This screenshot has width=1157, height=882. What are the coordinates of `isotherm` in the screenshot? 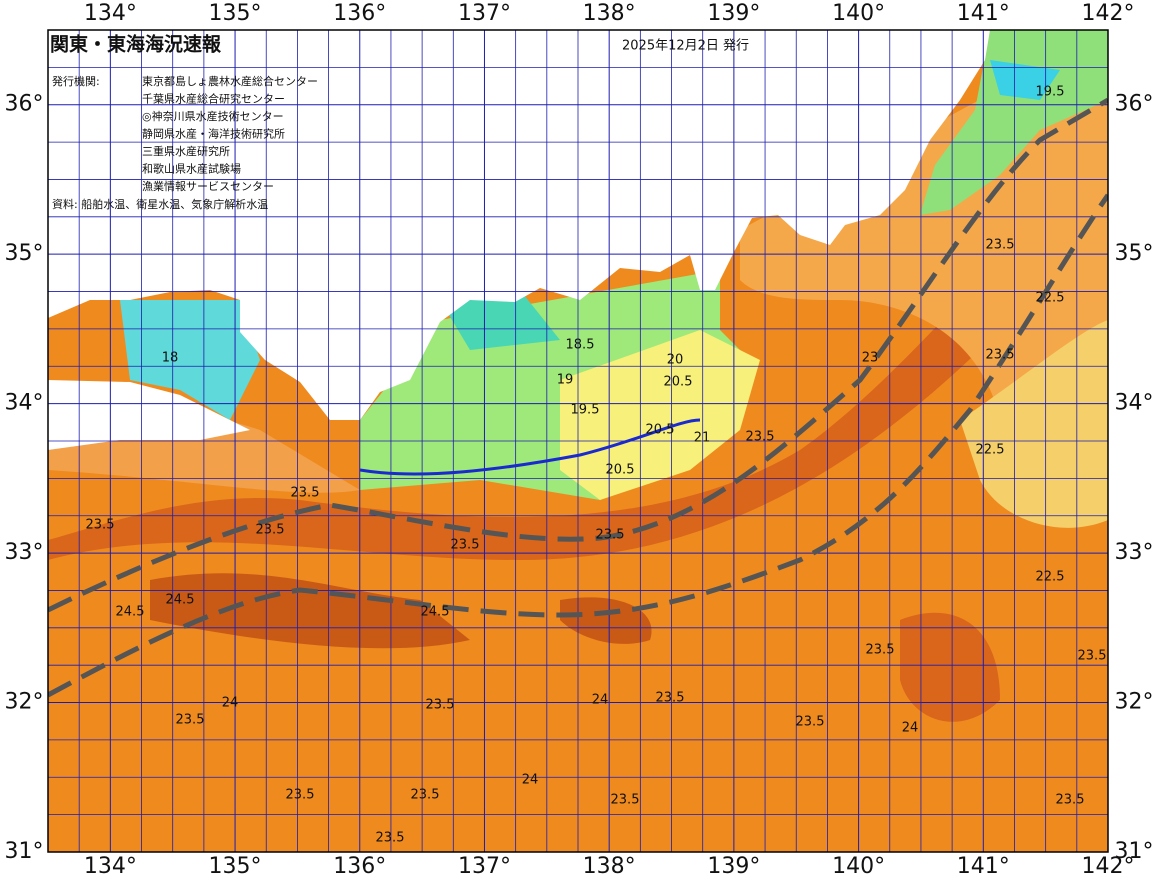 It's located at (530, 447).